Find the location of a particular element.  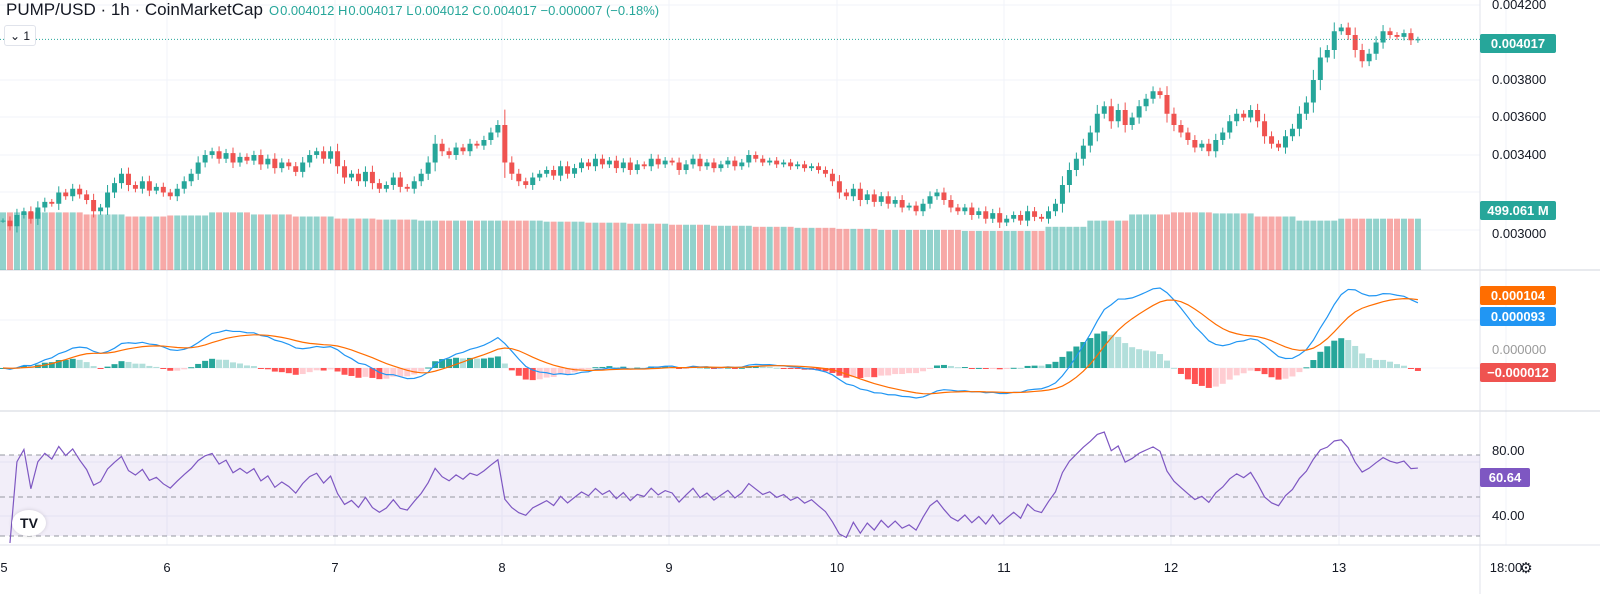

tradingview-logo: TV is located at coordinates (29, 523).